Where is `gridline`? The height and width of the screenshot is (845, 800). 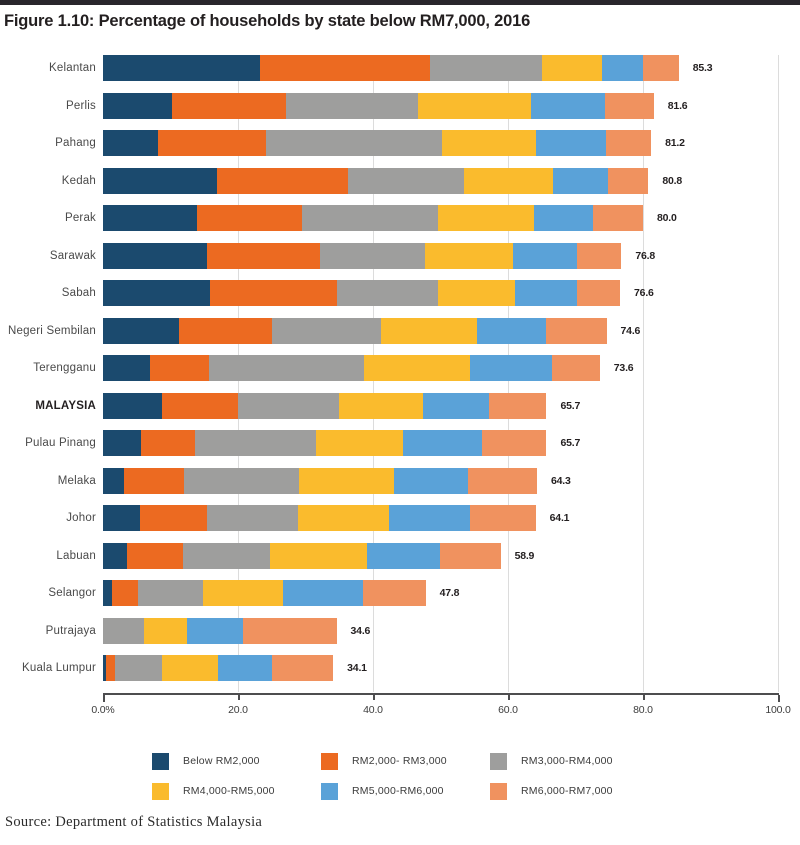 gridline is located at coordinates (643, 373).